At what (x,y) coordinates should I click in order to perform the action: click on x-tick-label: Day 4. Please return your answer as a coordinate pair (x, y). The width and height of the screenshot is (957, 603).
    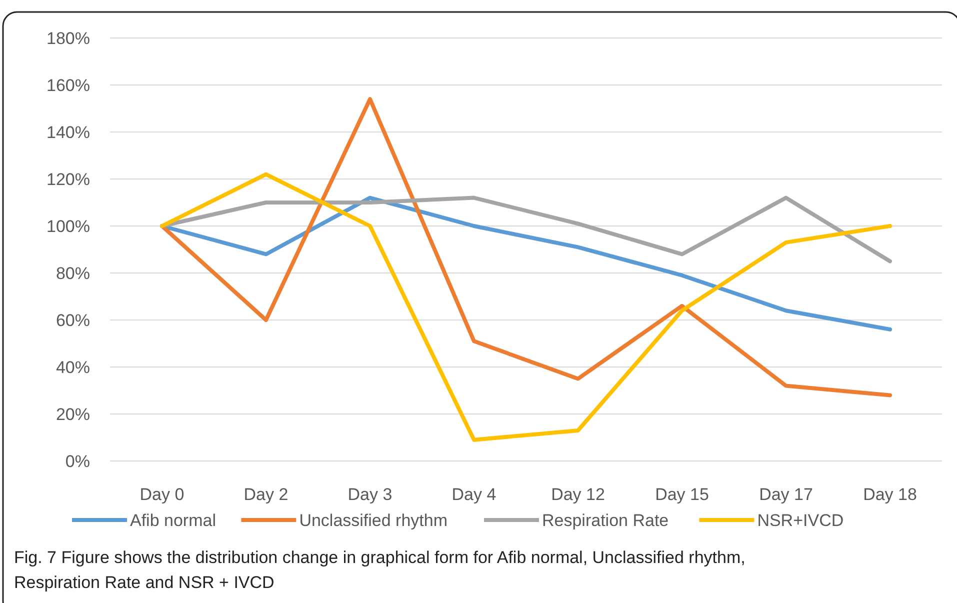
    Looking at the image, I should click on (474, 494).